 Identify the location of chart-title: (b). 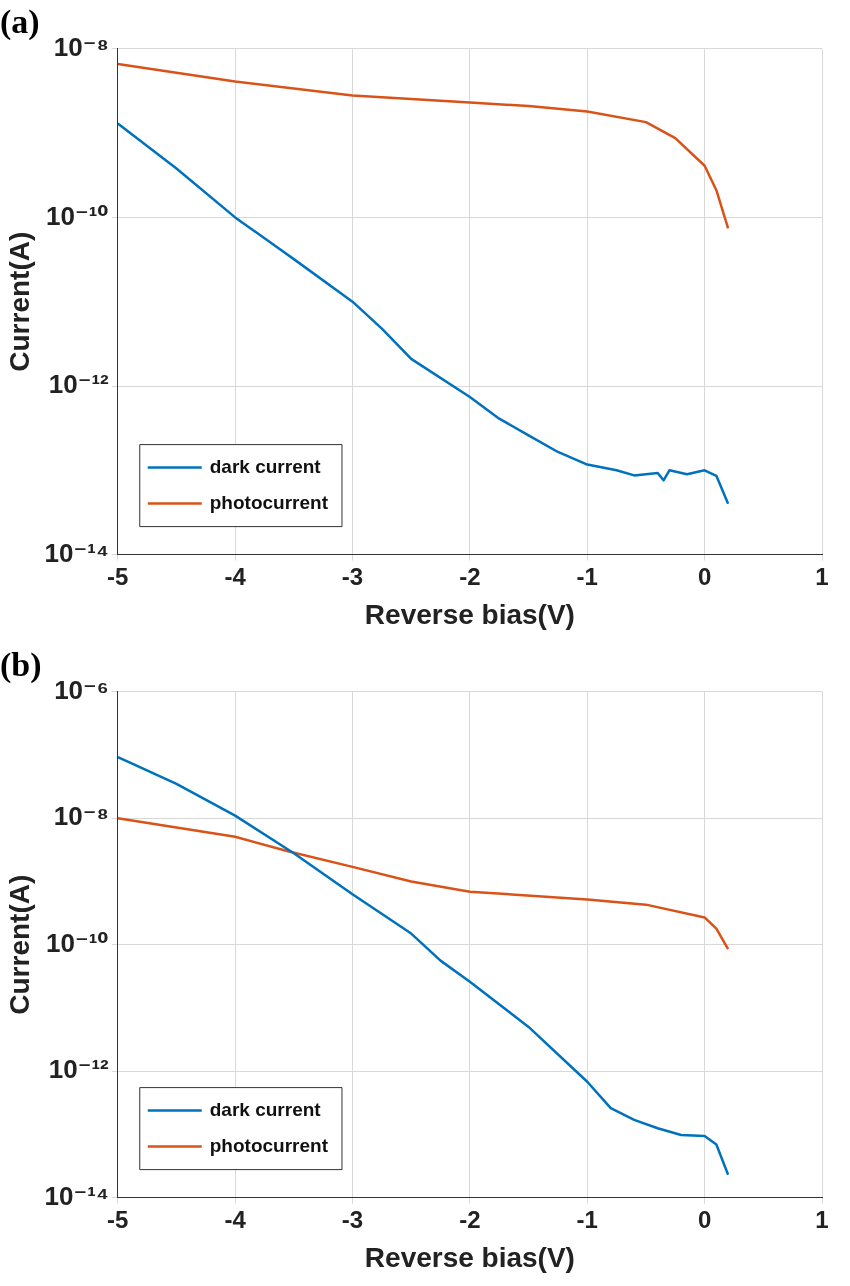
(21, 665).